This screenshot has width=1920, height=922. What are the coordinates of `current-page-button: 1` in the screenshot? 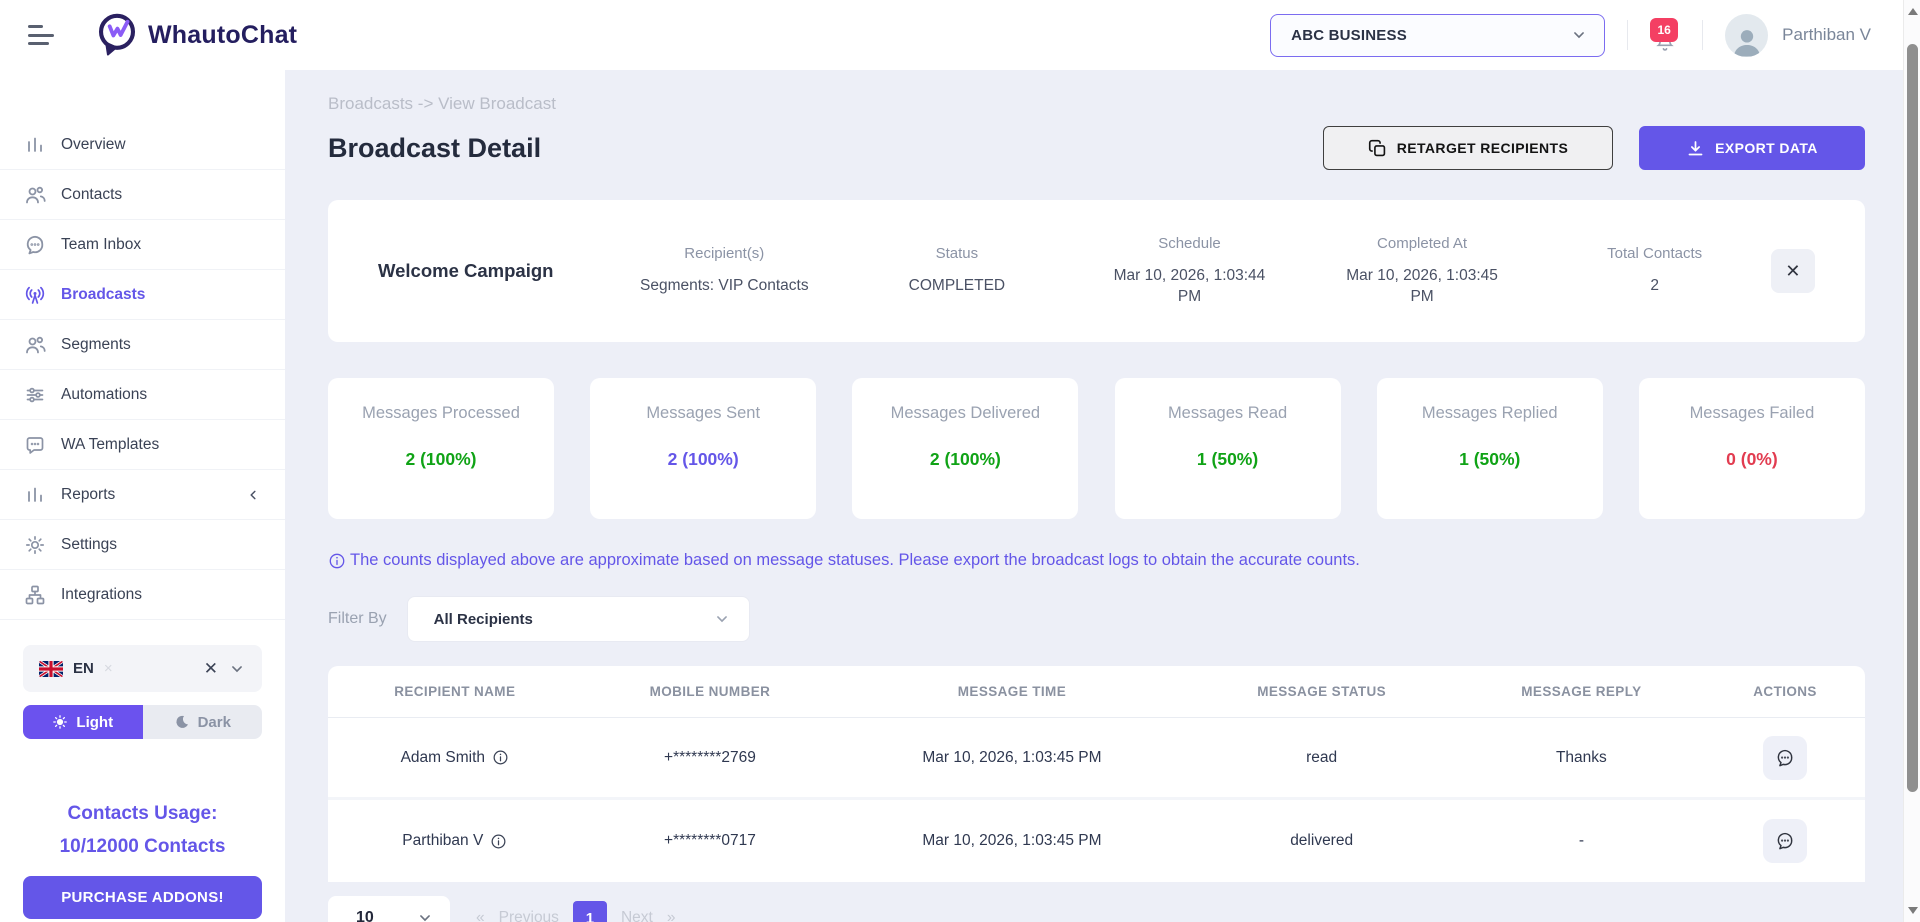 It's located at (589, 911).